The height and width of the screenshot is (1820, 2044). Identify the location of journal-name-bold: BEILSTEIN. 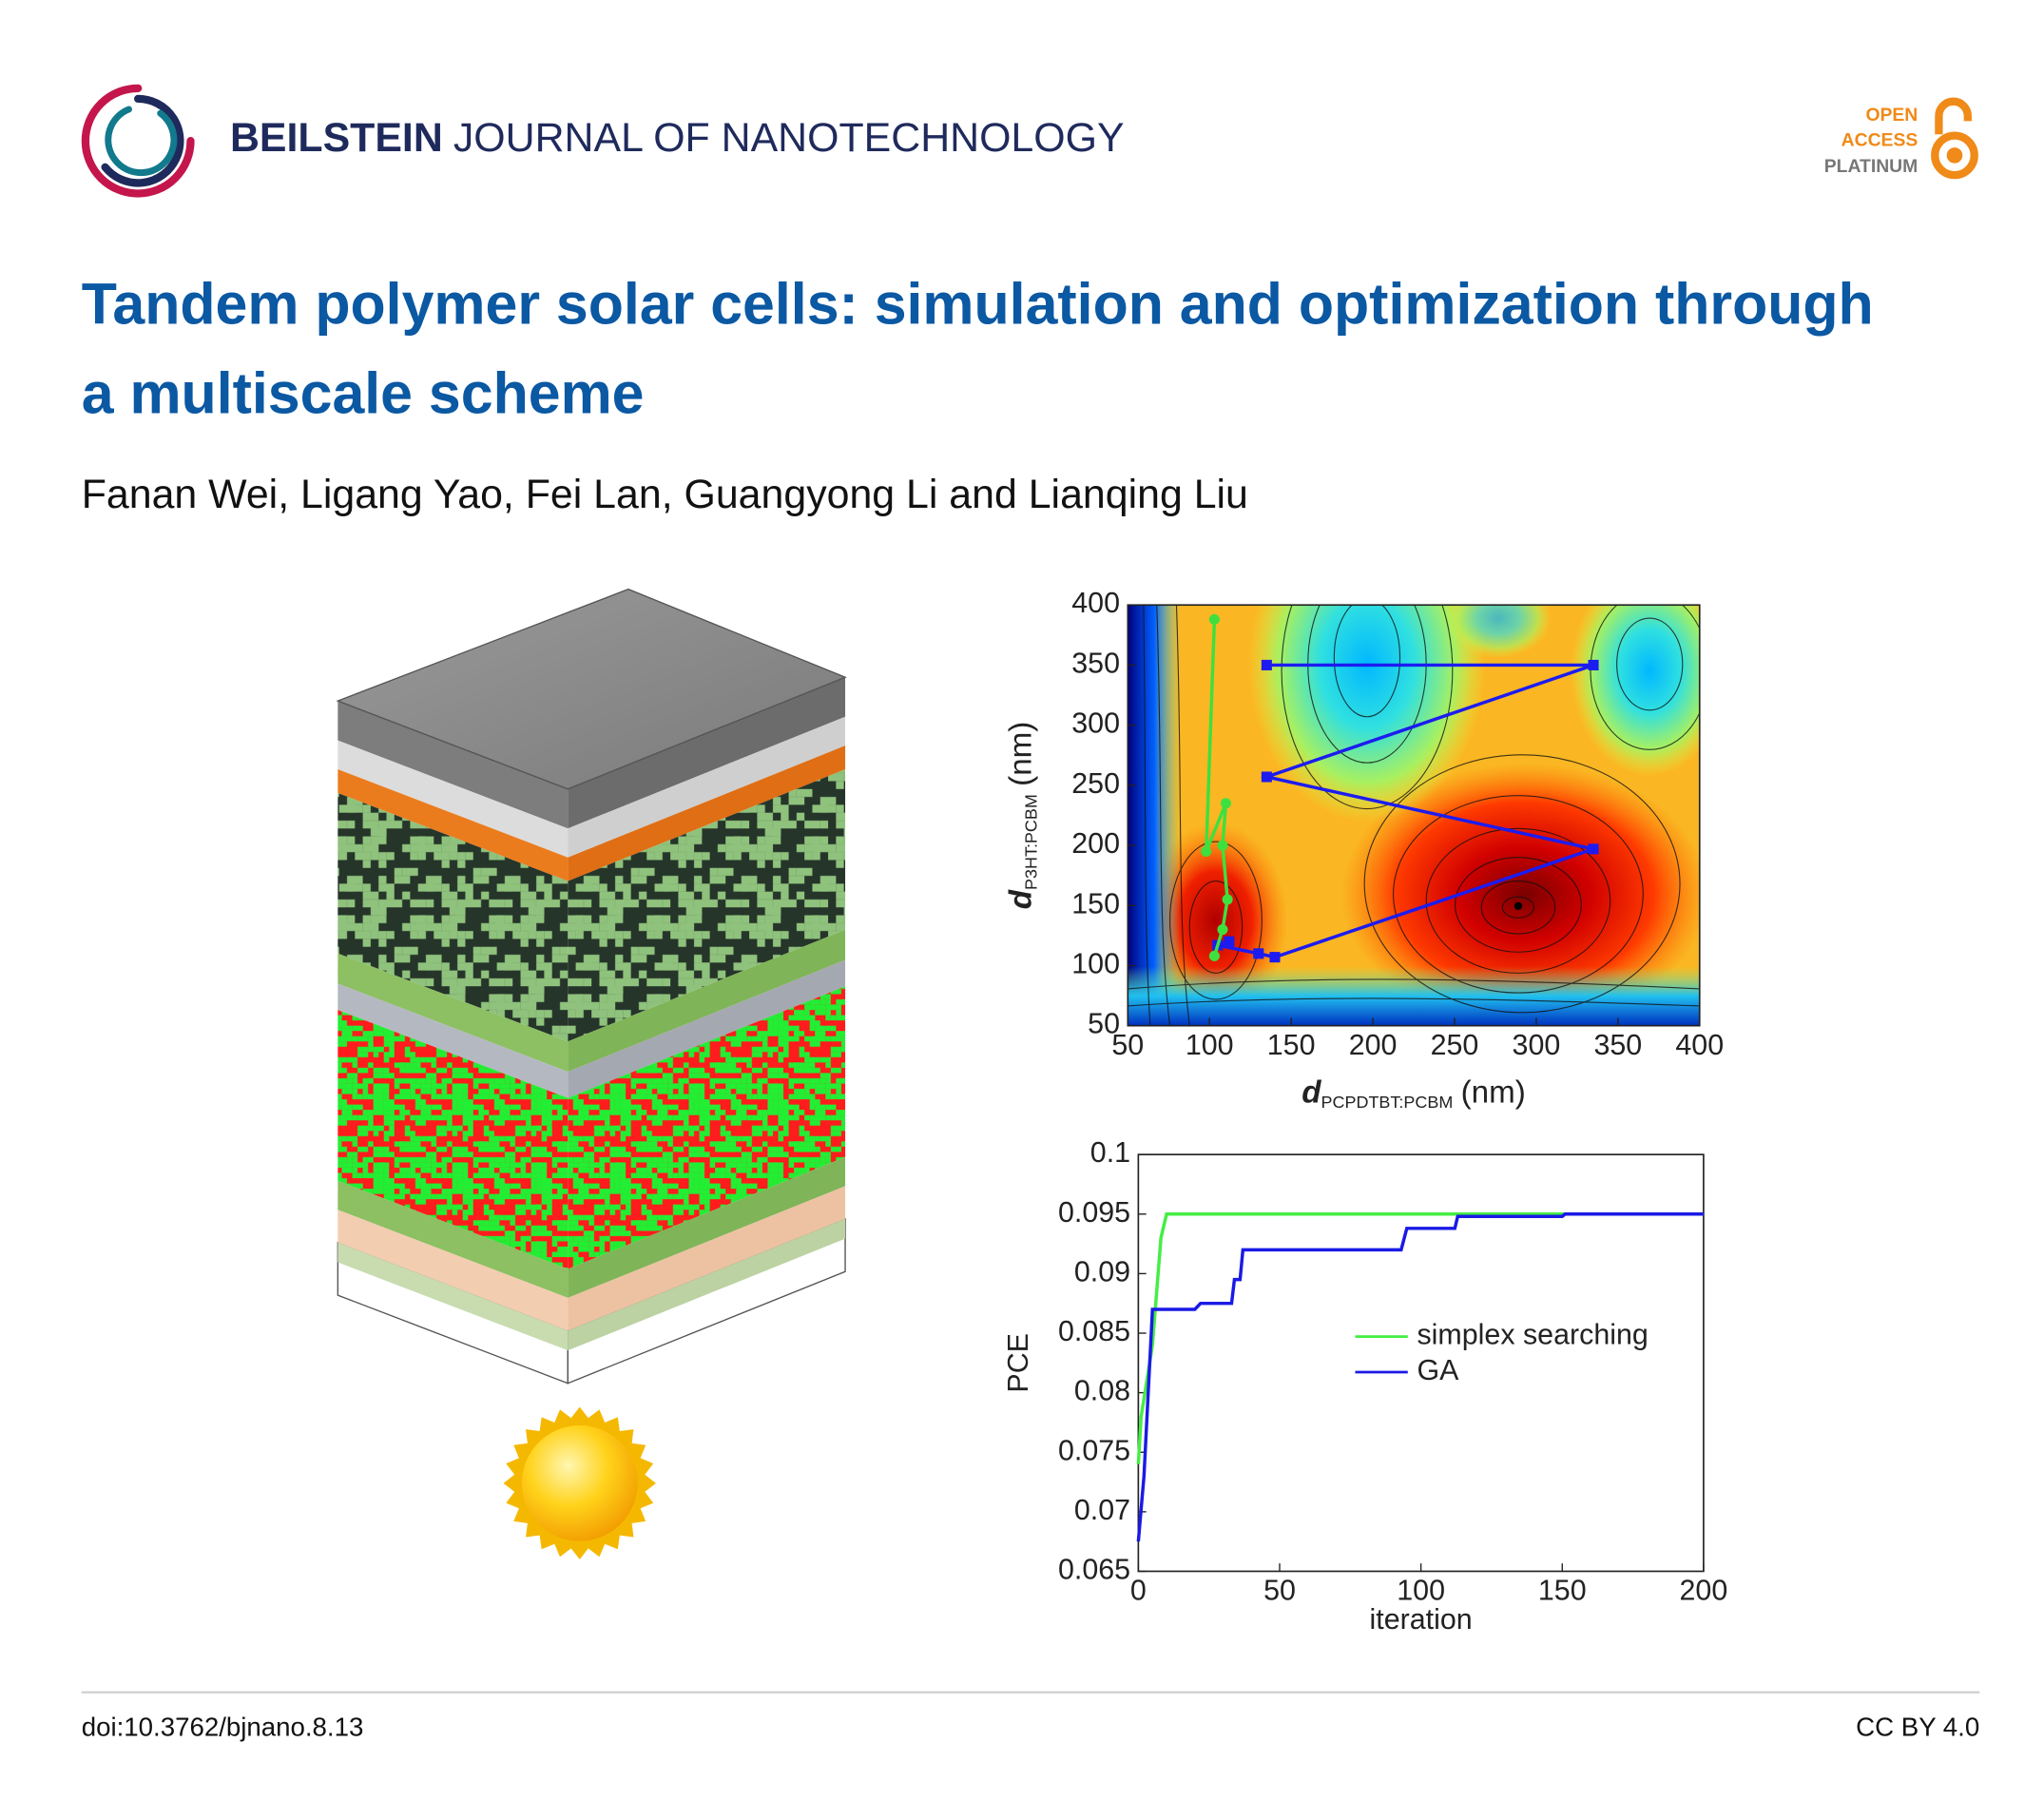
(337, 138).